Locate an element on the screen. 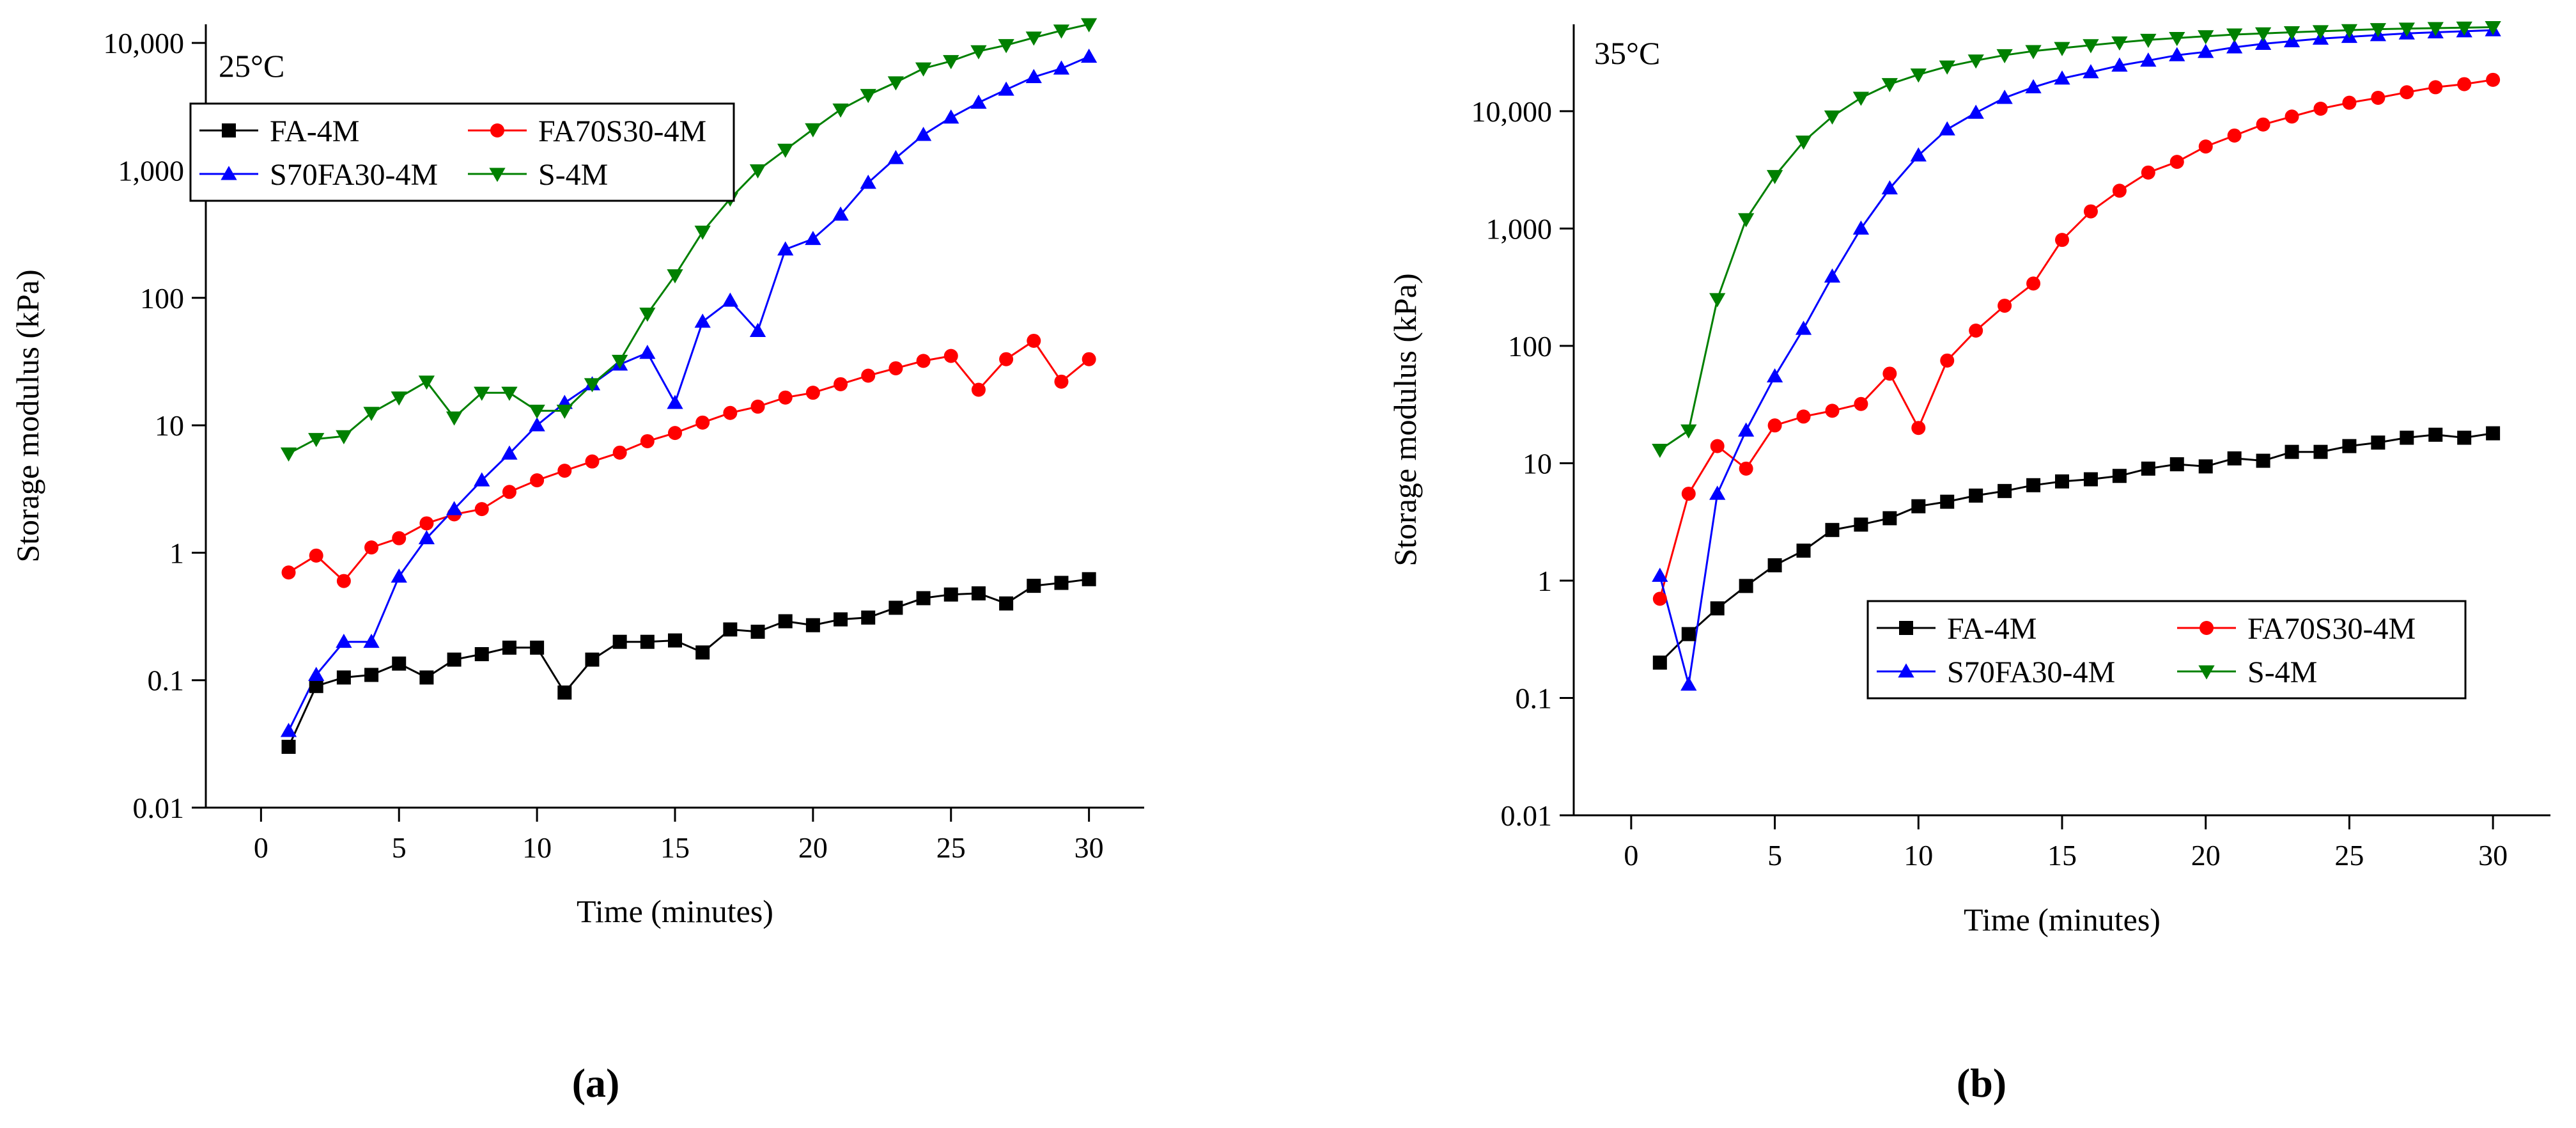  legend-label: FA-4M is located at coordinates (314, 131).